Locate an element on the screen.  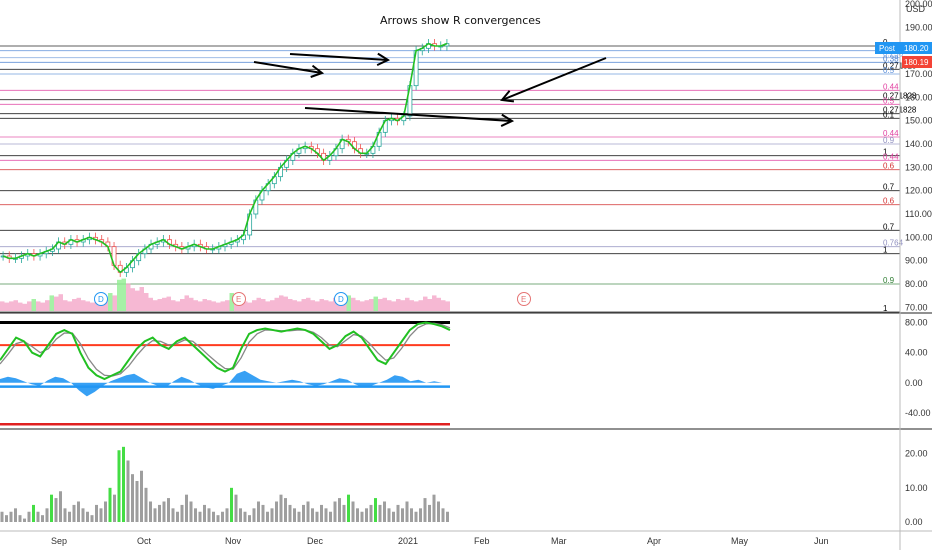
time-tick-label: May is located at coordinates (740, 541).